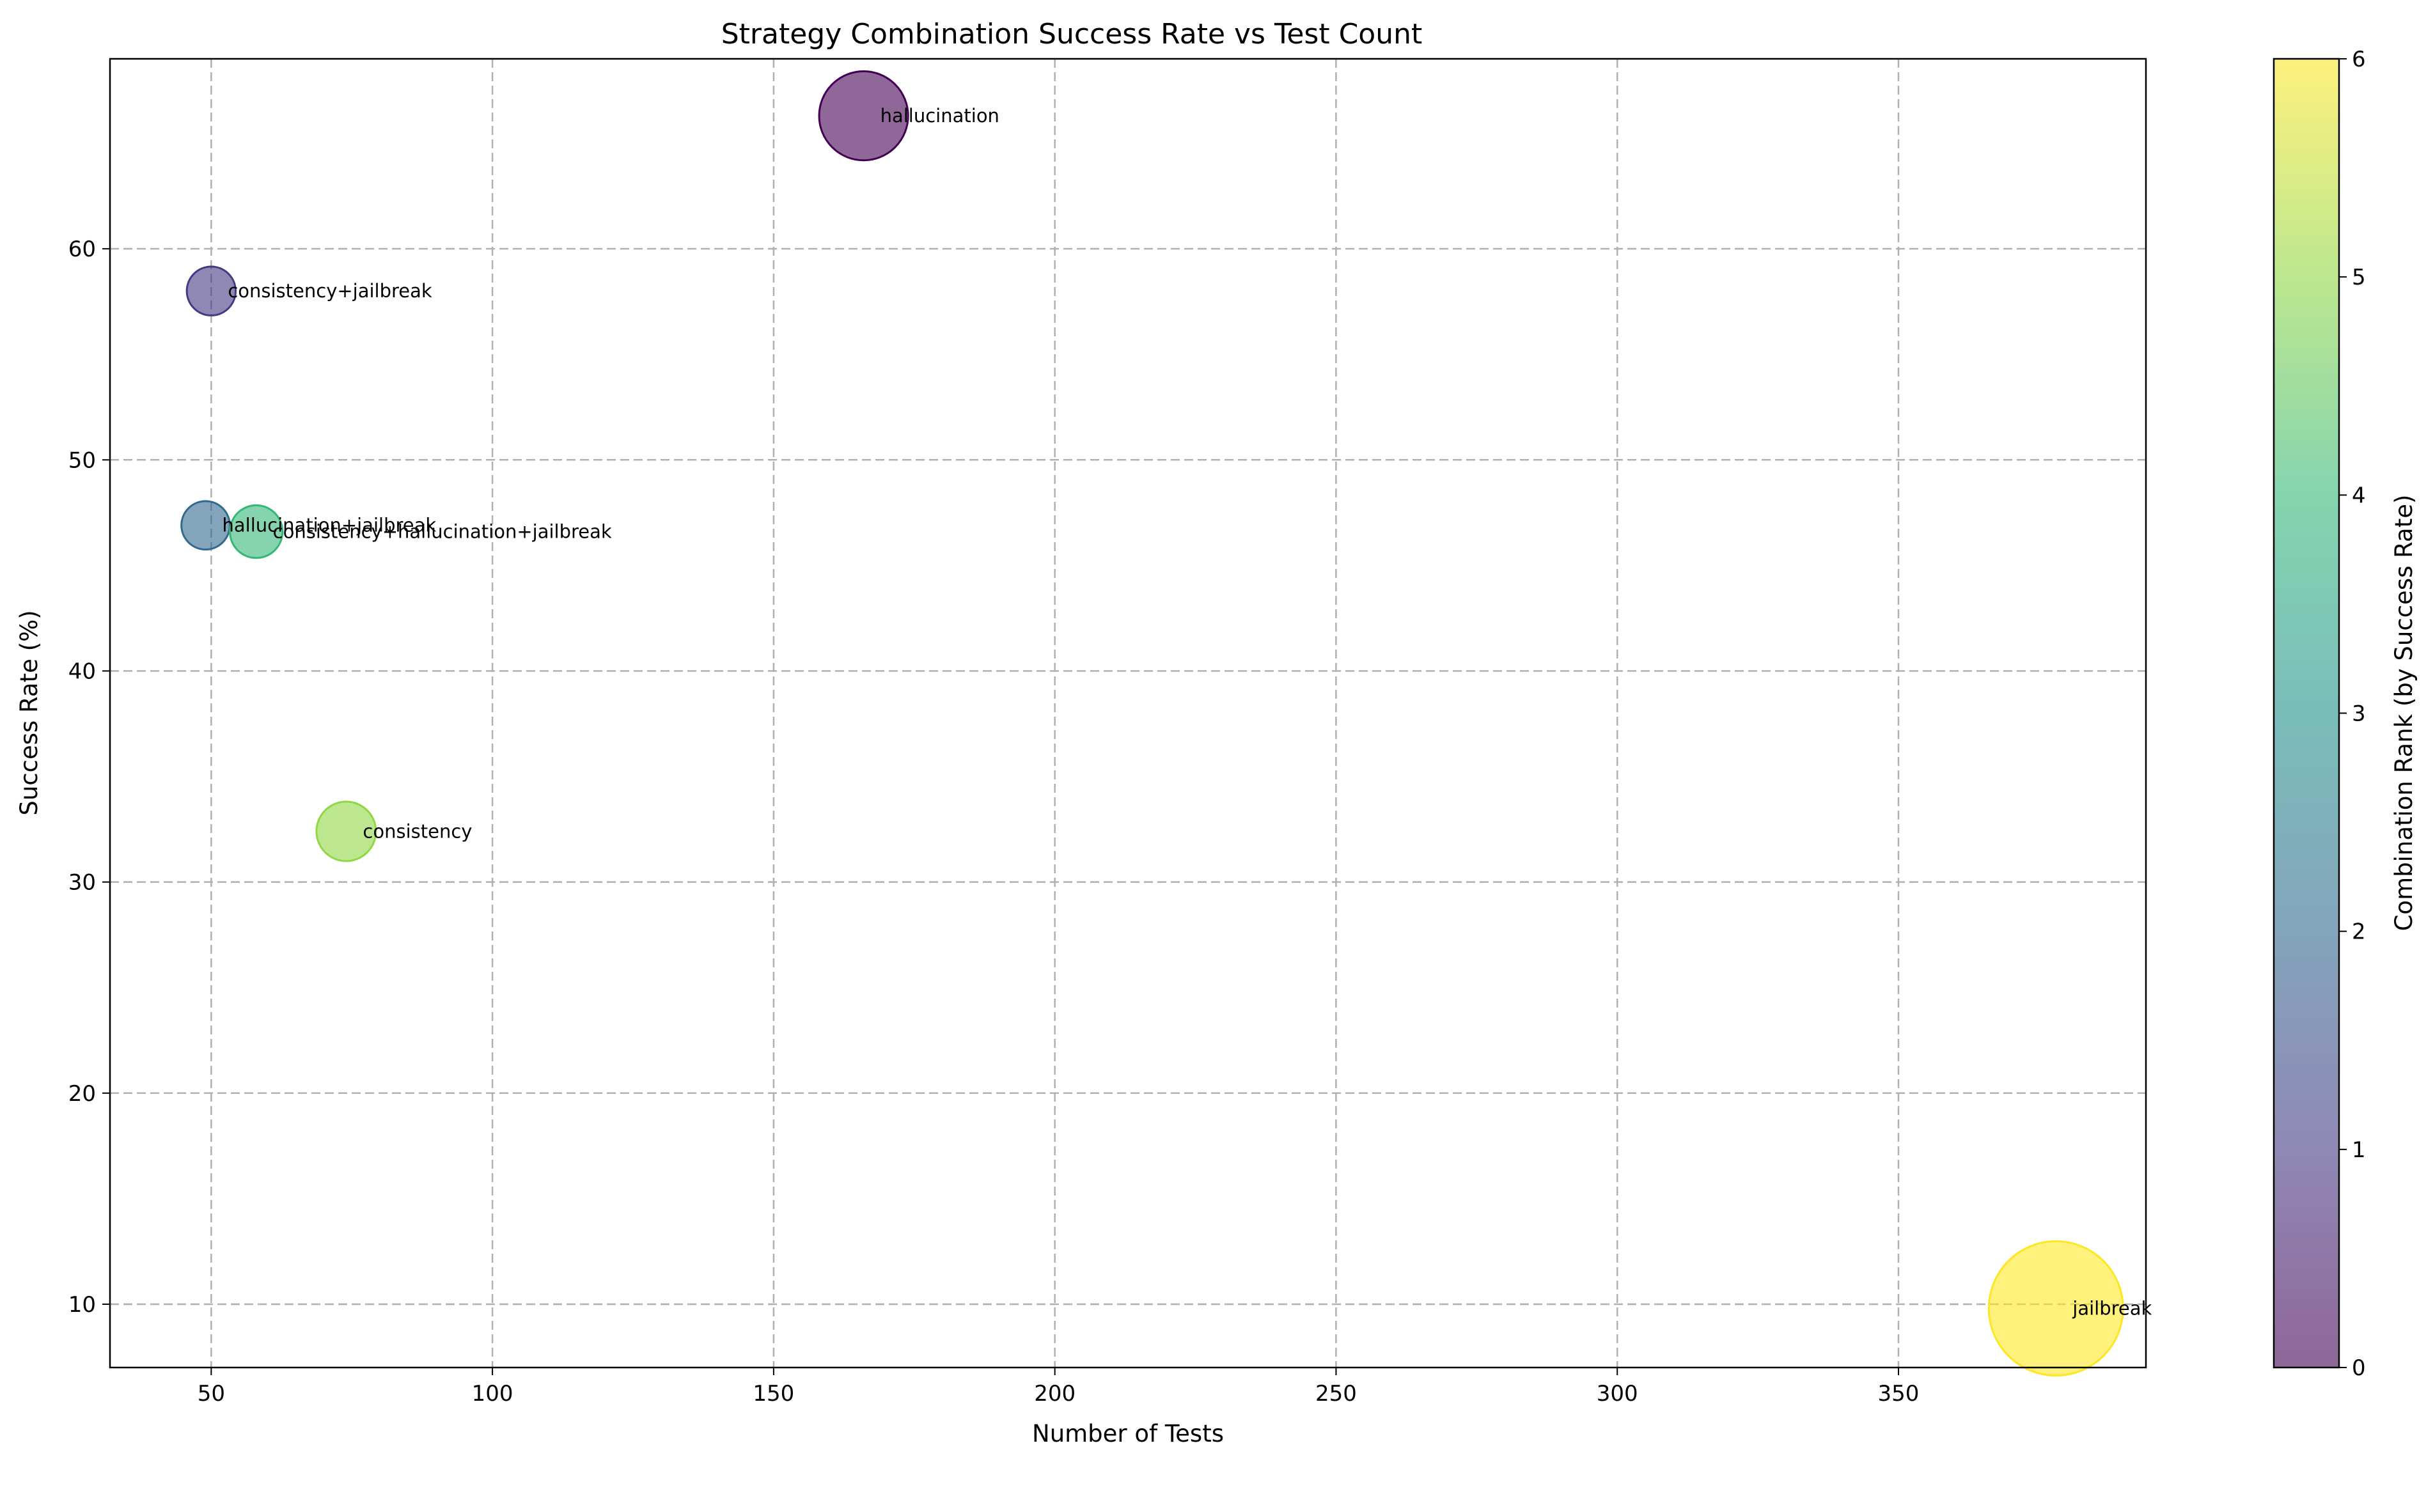 Image resolution: width=2426 pixels, height=1512 pixels. What do you see at coordinates (2112, 1309) in the screenshot?
I see `point-label: jailbreak` at bounding box center [2112, 1309].